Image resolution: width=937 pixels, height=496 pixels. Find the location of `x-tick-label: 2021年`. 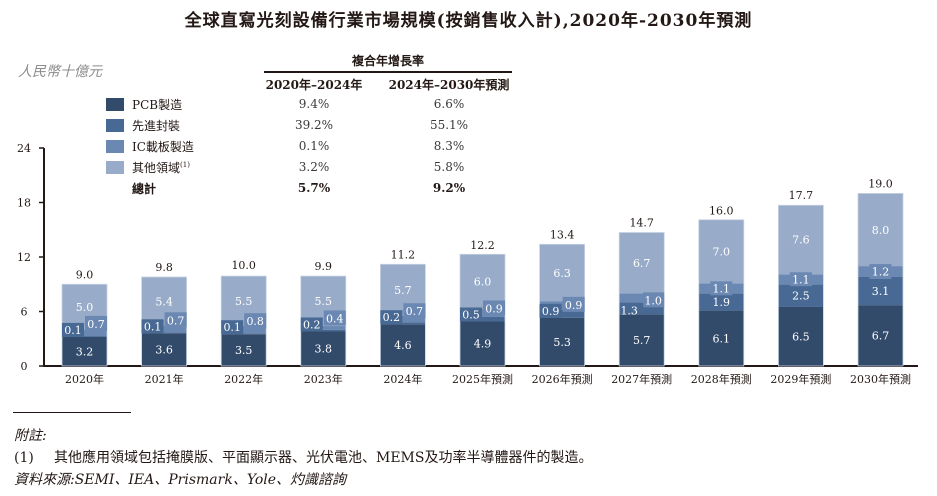

x-tick-label: 2021年 is located at coordinates (164, 379).